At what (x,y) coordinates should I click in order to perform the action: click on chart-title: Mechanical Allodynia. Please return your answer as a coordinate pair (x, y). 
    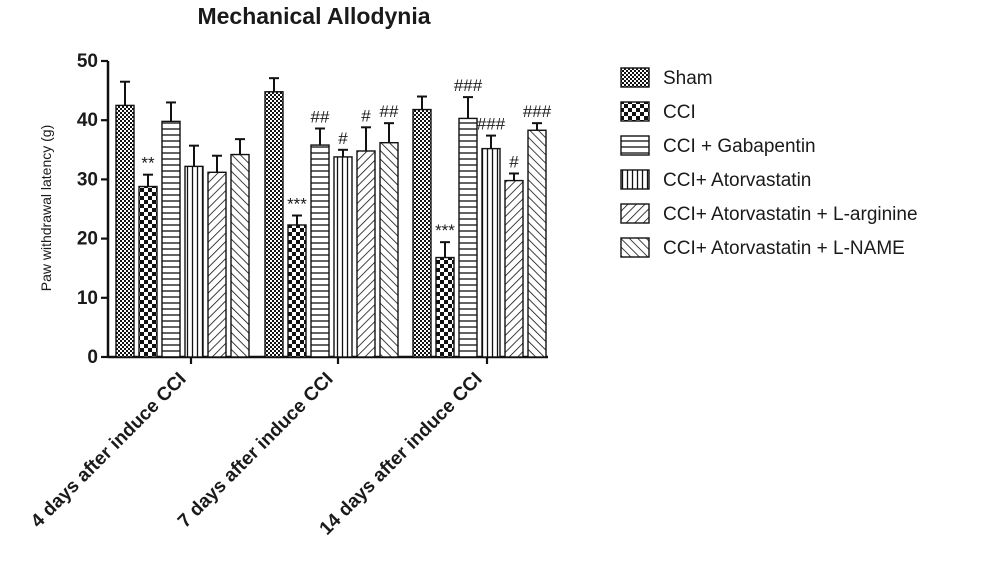
    Looking at the image, I should click on (313, 16).